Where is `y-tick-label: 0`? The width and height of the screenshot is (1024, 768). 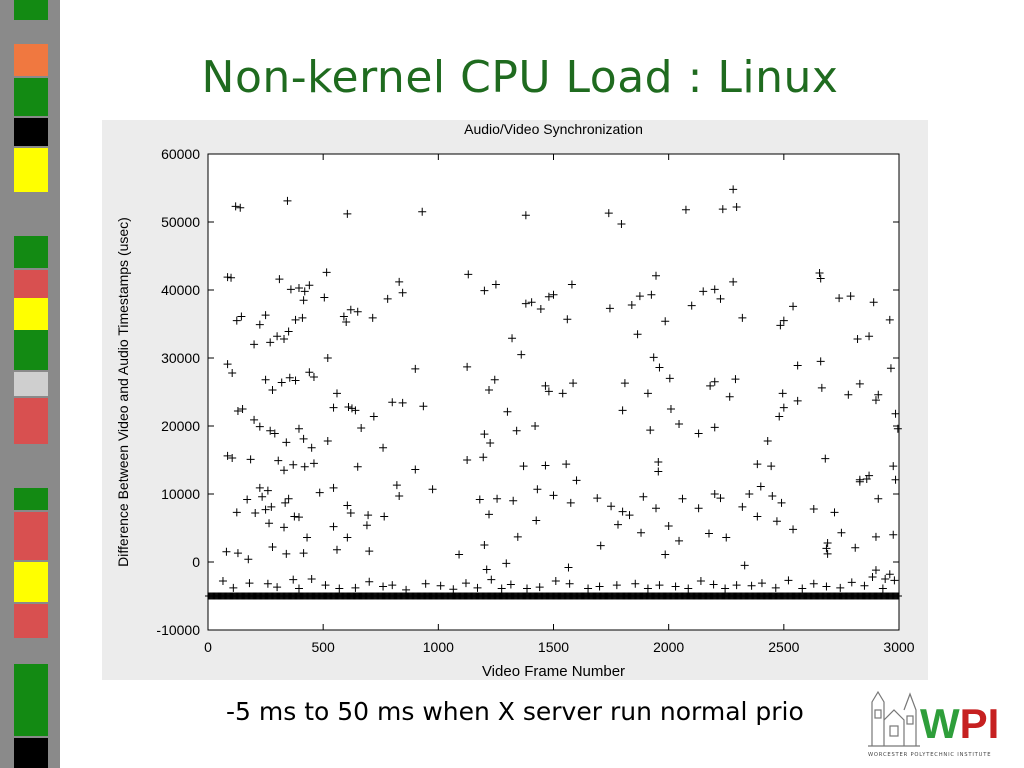
y-tick-label: 0 is located at coordinates (196, 562).